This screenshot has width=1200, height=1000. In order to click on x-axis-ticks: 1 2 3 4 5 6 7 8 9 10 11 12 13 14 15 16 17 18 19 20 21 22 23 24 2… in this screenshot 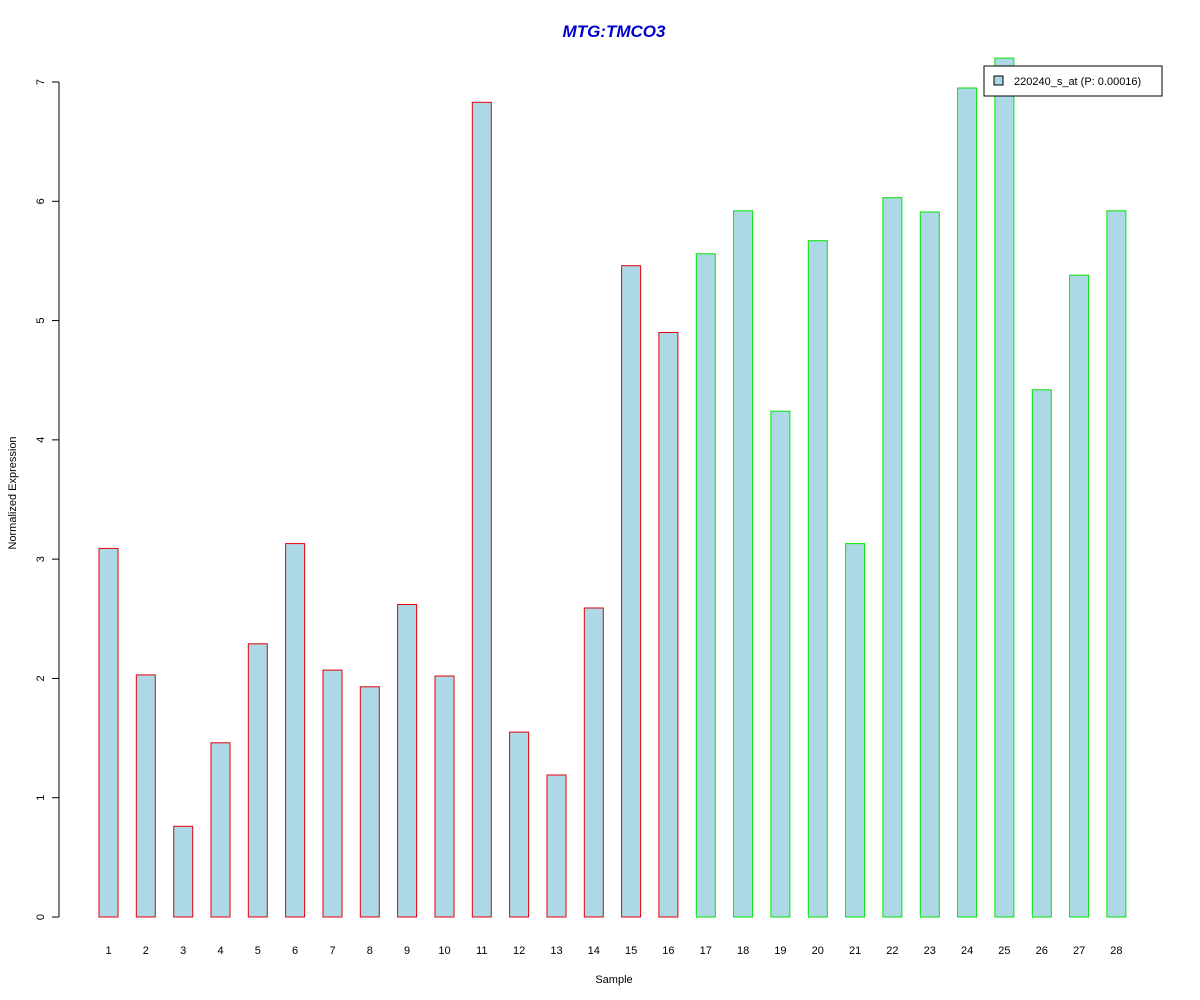, I will do `click(613, 951)`.